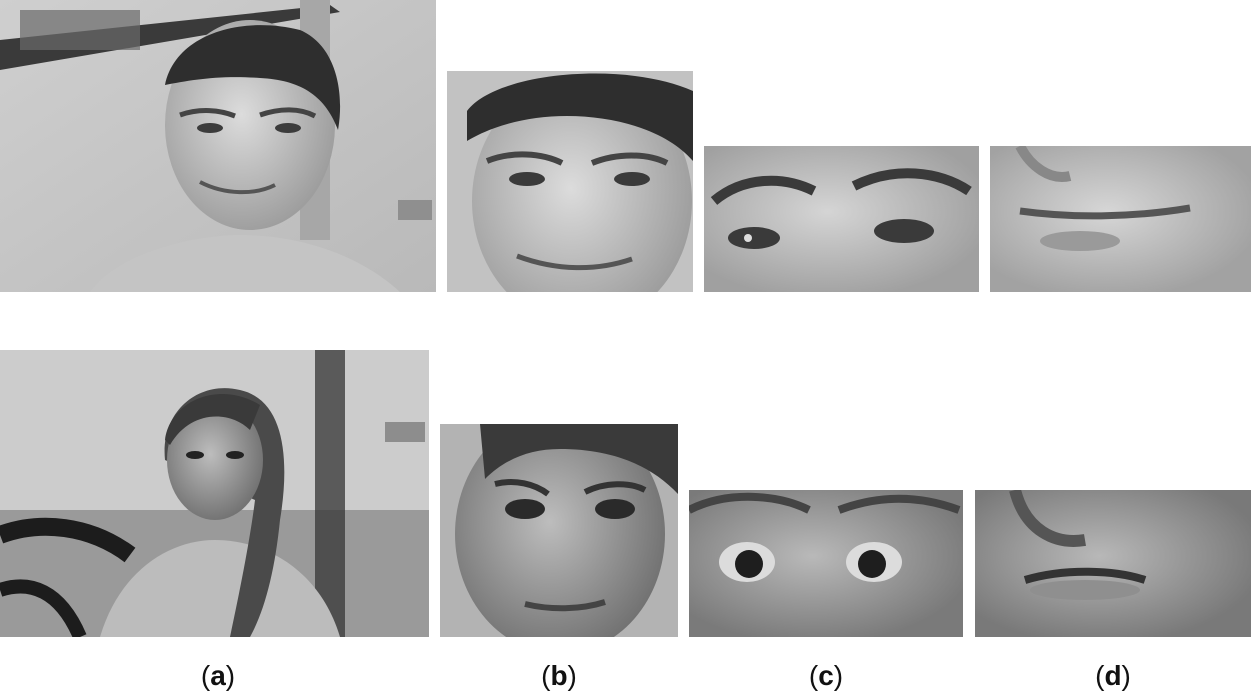 This screenshot has width=1251, height=695. What do you see at coordinates (826, 675) in the screenshot?
I see `caption-c: (c)` at bounding box center [826, 675].